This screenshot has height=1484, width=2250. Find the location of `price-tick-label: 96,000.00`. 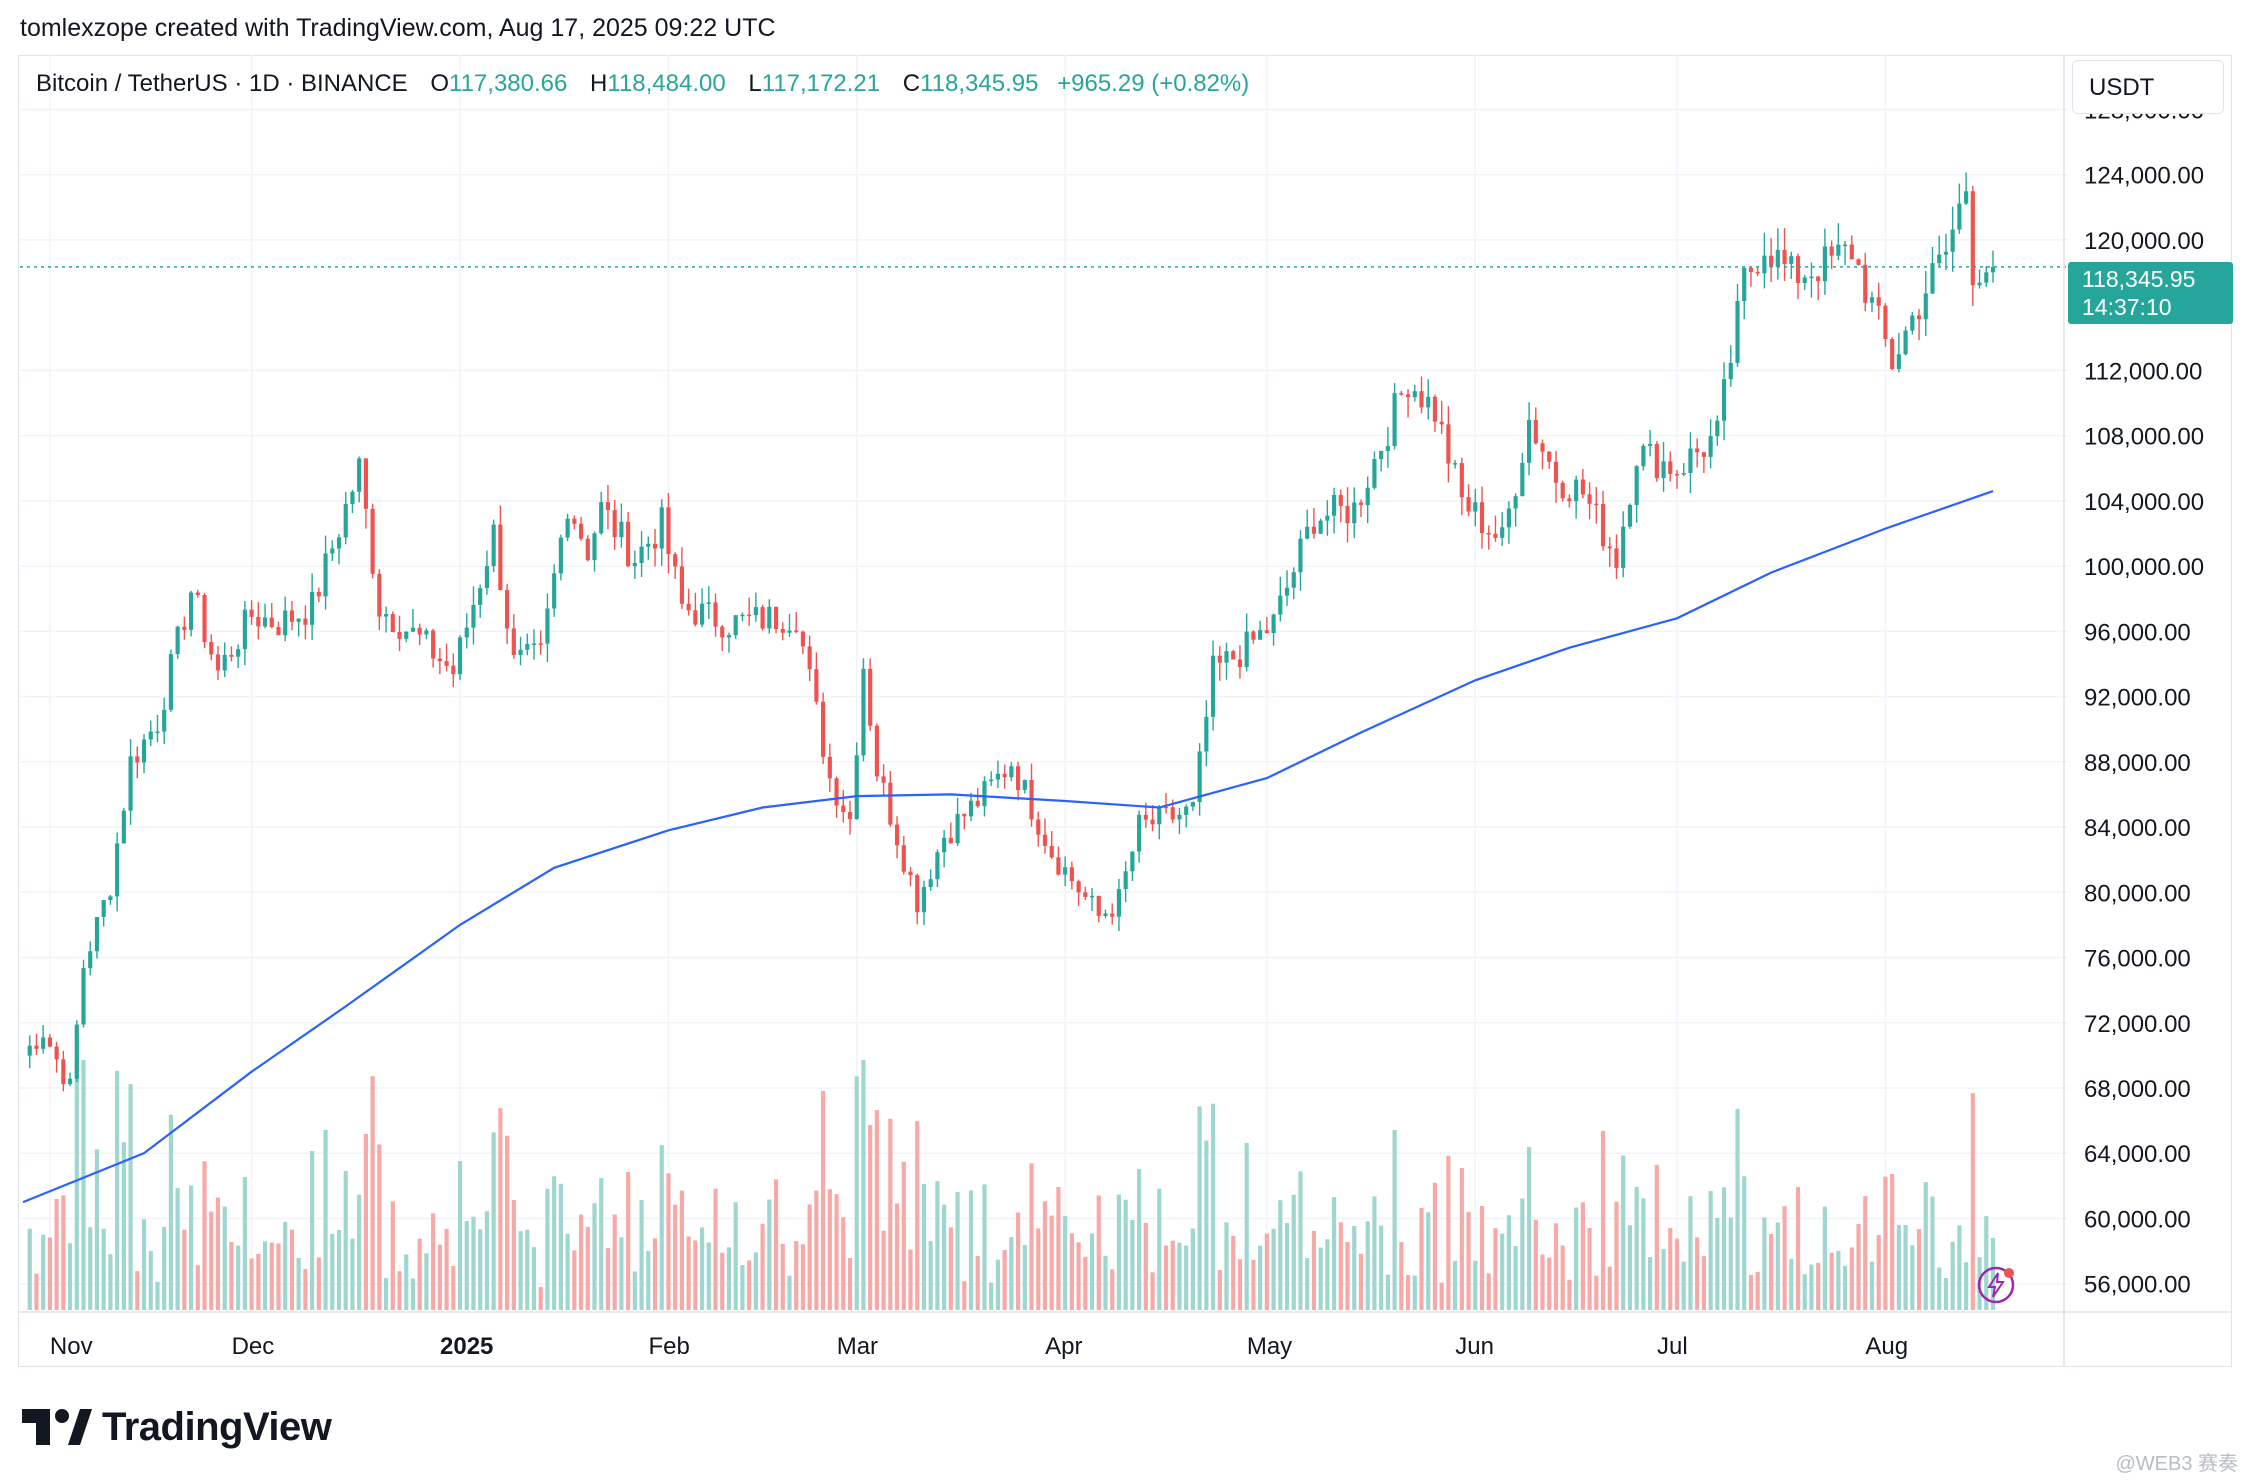

price-tick-label: 96,000.00 is located at coordinates (2137, 632).